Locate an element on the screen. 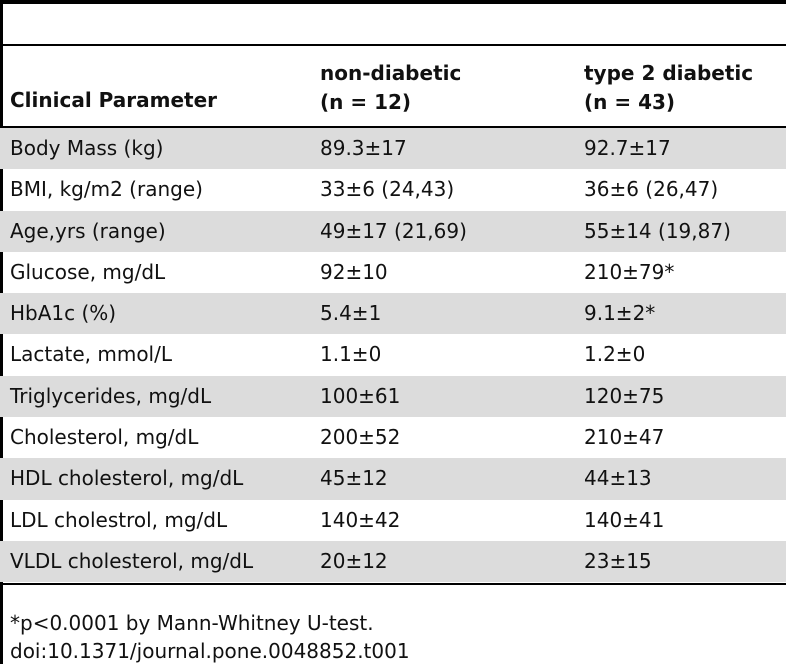 This screenshot has width=786, height=665. table-bottom-rule is located at coordinates (393, 584).